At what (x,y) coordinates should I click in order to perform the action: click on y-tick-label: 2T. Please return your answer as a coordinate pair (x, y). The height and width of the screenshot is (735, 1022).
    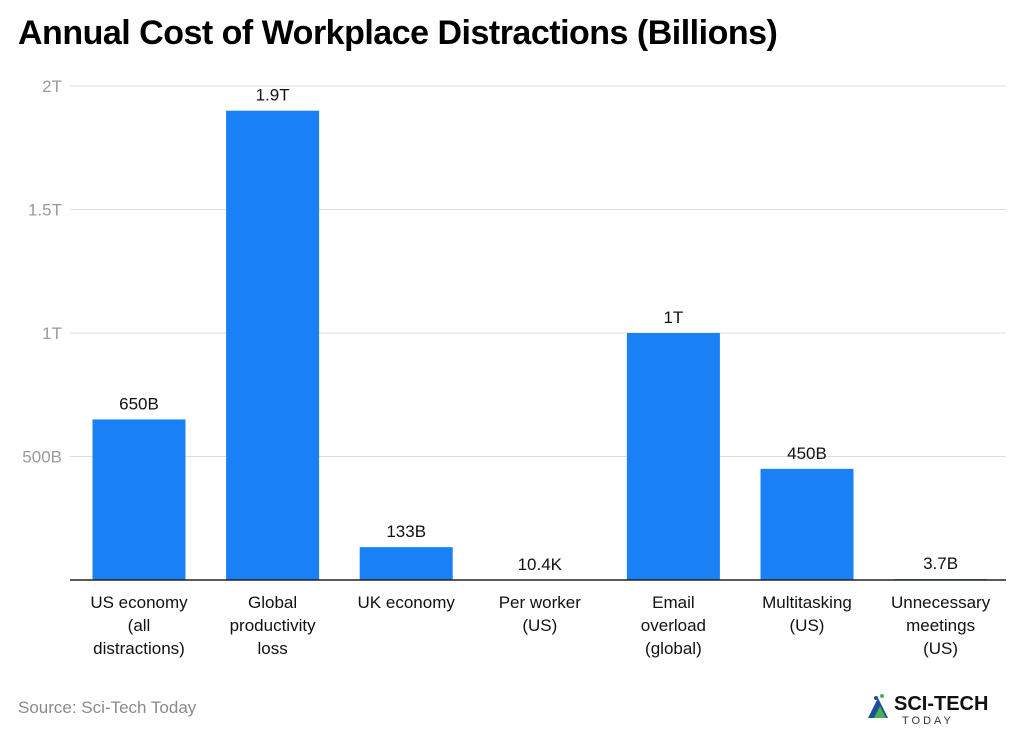
    Looking at the image, I should click on (52, 86).